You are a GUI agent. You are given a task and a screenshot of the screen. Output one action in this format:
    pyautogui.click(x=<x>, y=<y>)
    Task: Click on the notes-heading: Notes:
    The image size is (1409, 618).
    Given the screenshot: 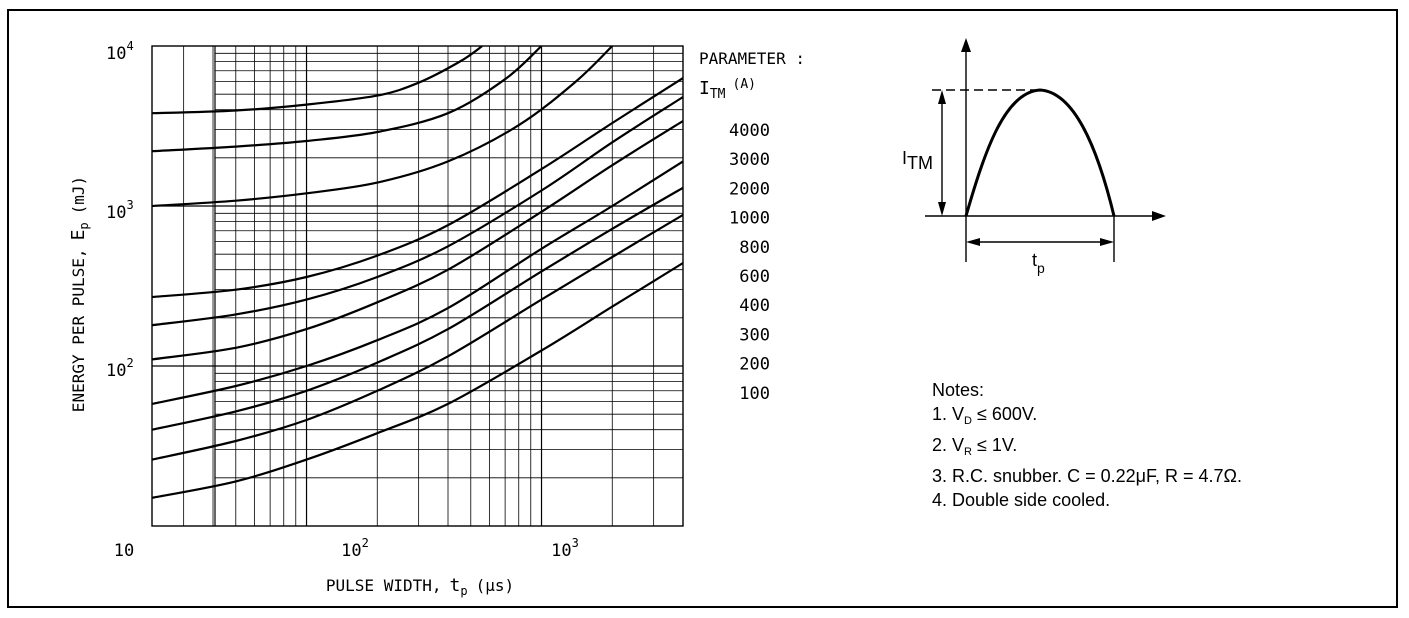 What is the action you would take?
    pyautogui.click(x=958, y=390)
    